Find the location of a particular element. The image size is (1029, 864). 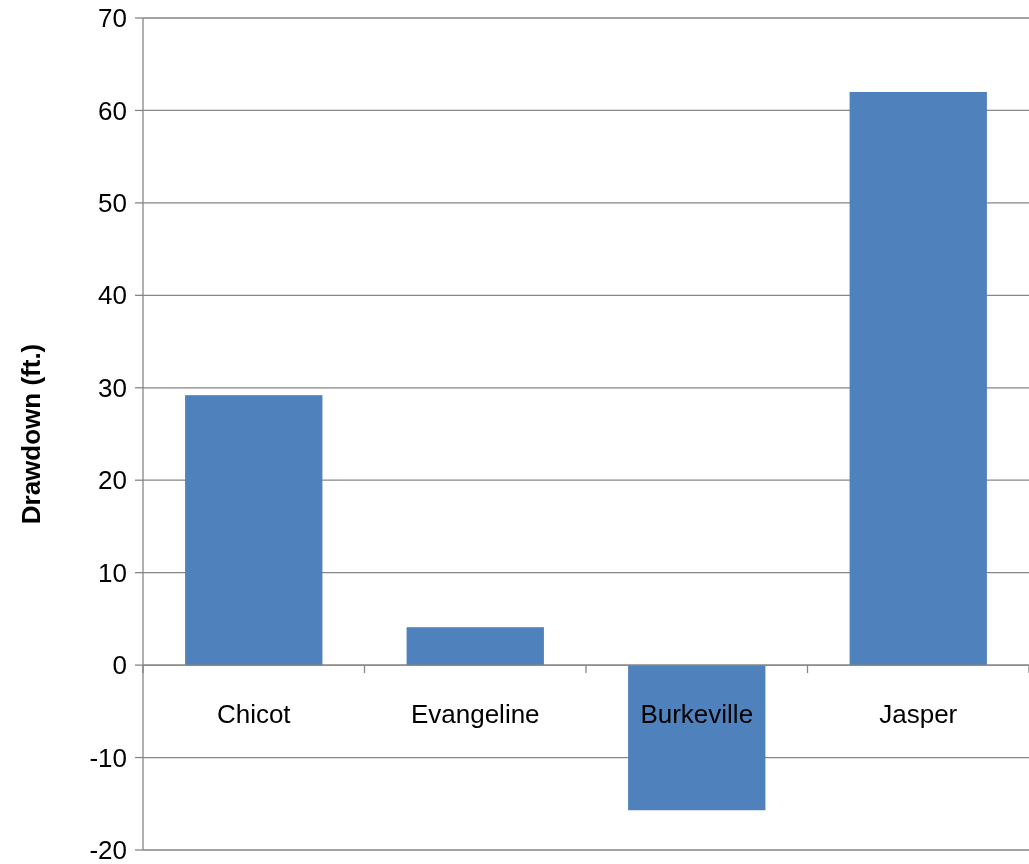

y-tick-label: 10 is located at coordinates (112, 572).